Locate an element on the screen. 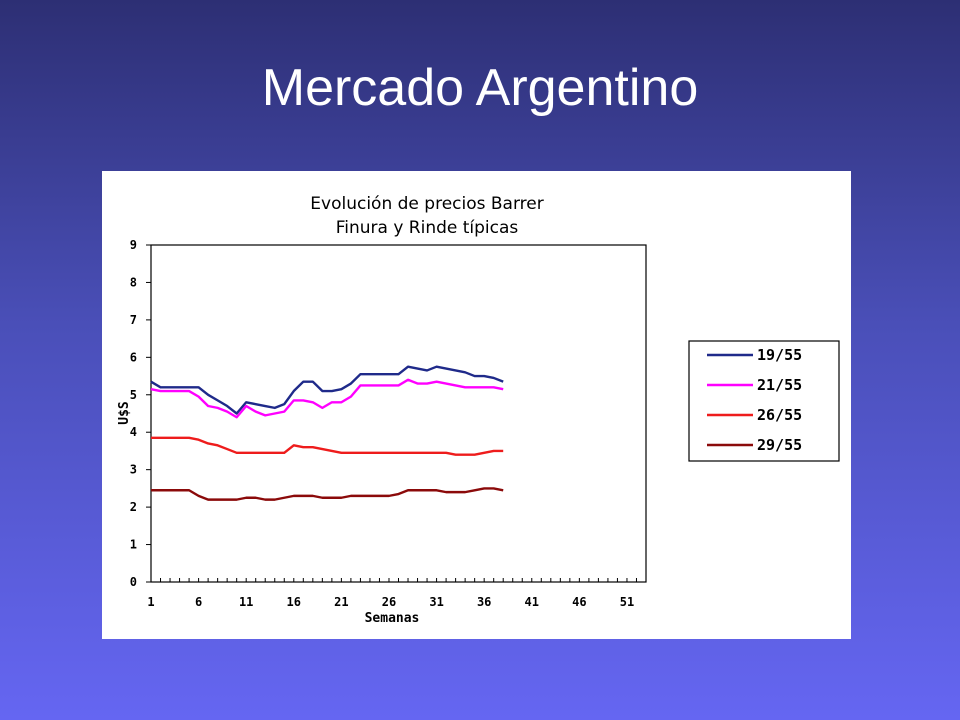 The image size is (960, 720). x-tick-label: 1 is located at coordinates (150, 602).